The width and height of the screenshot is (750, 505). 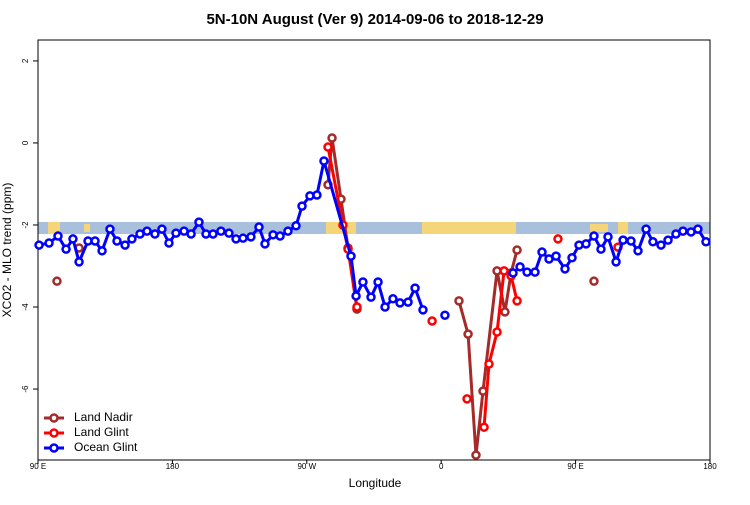 What do you see at coordinates (106, 447) in the screenshot?
I see `legend-label: Ocean Glint` at bounding box center [106, 447].